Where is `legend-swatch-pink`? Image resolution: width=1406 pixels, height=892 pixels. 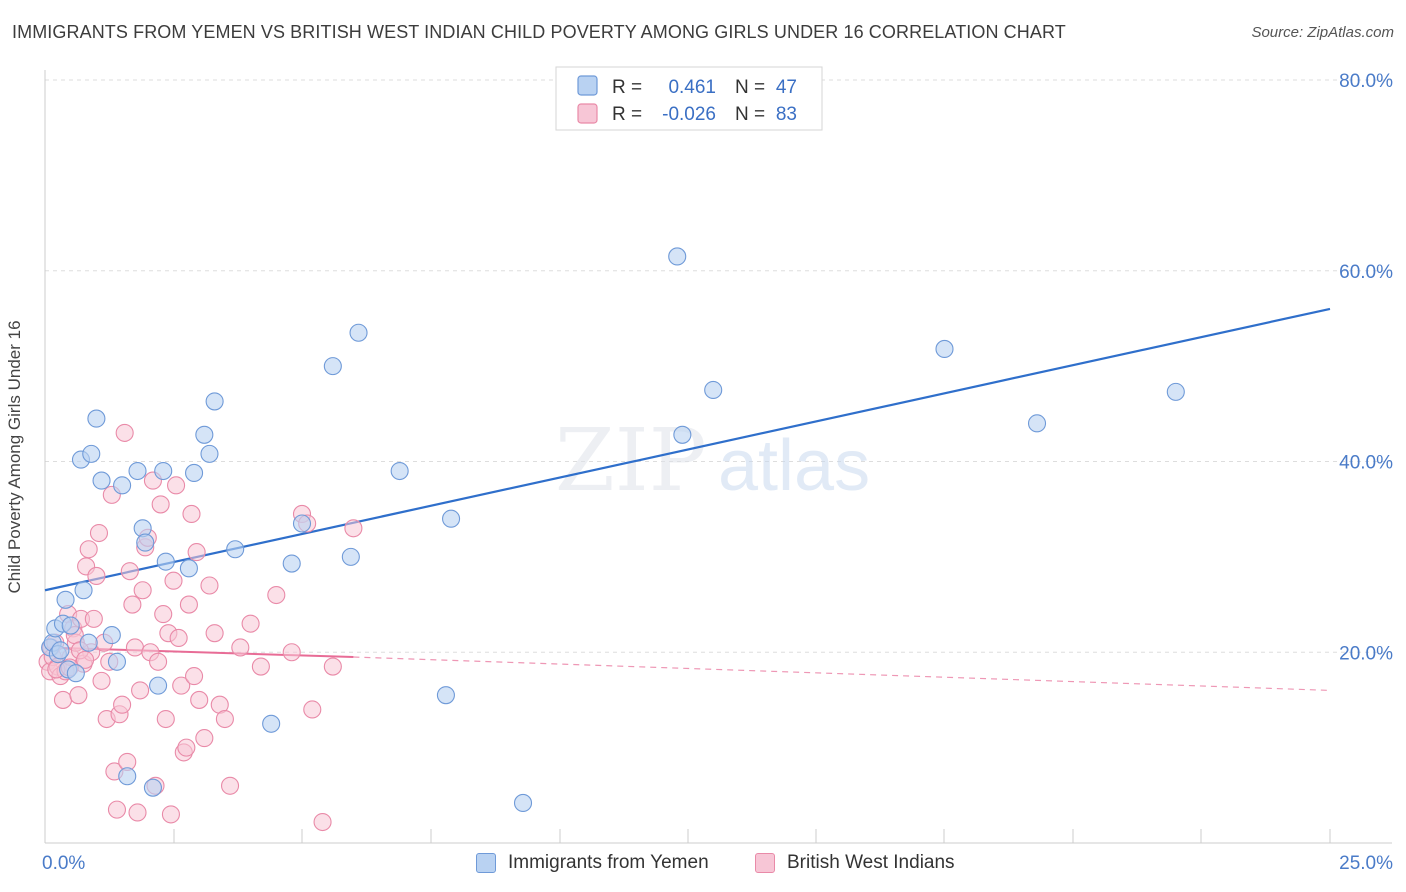 legend-swatch-pink is located at coordinates (587, 113).